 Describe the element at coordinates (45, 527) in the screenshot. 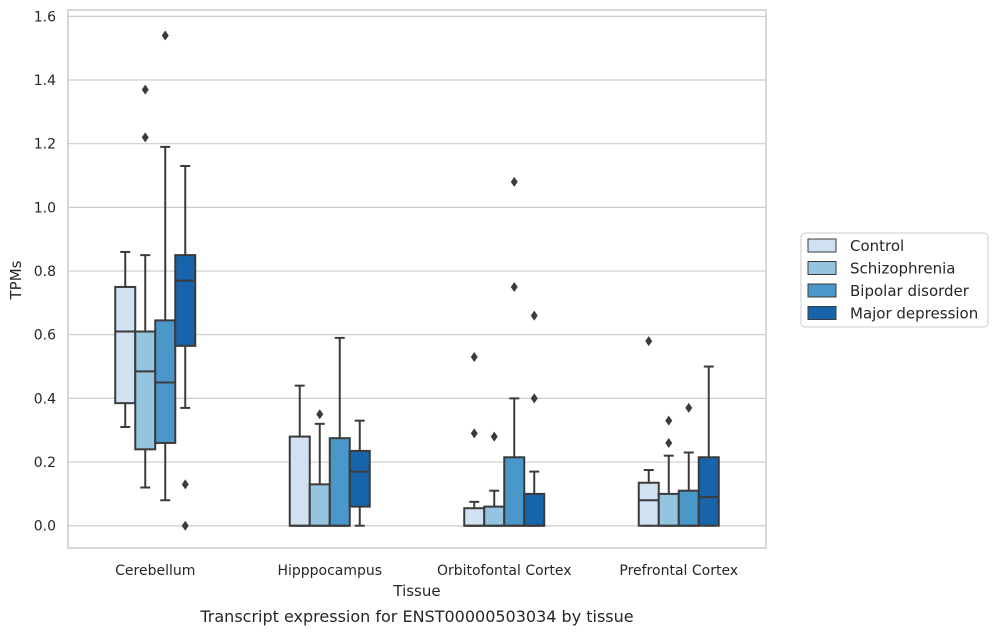

I see `y-tick-label: 0.0` at that location.